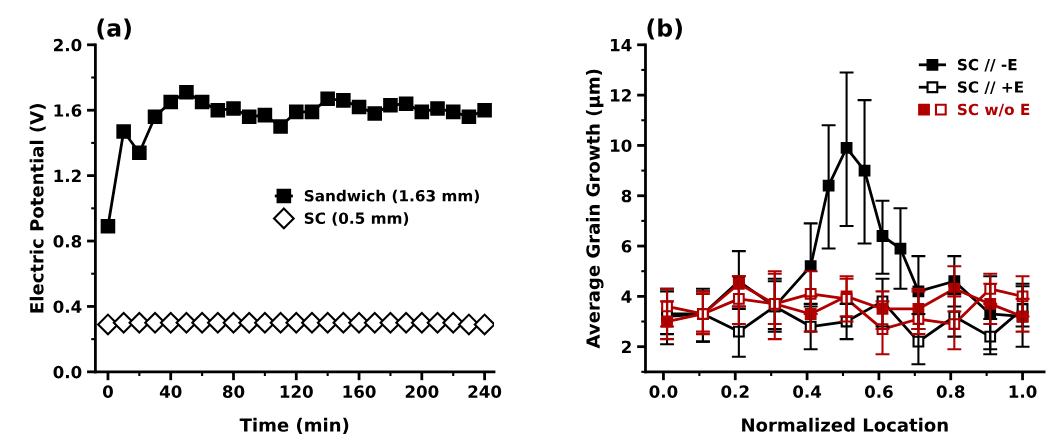 This screenshot has width=1060, height=448. I want to click on y-tick-label: 2, so click(626, 347).